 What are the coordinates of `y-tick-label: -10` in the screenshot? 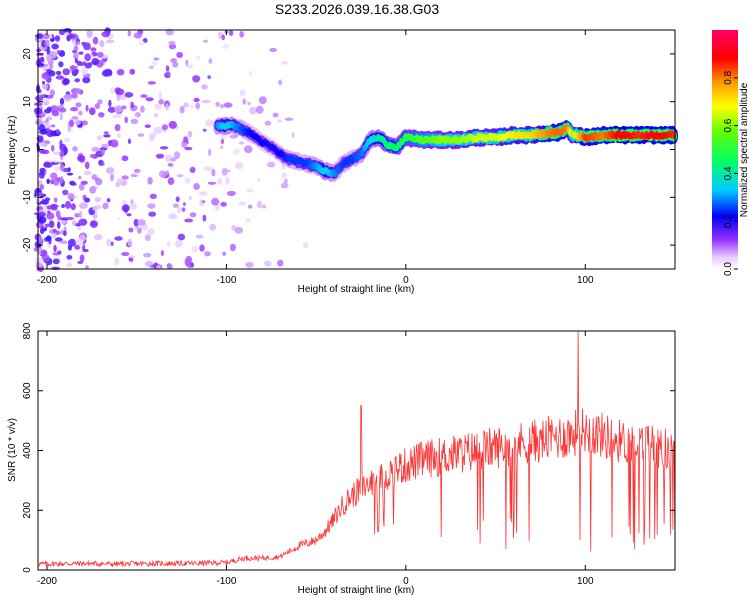 It's located at (27, 197).